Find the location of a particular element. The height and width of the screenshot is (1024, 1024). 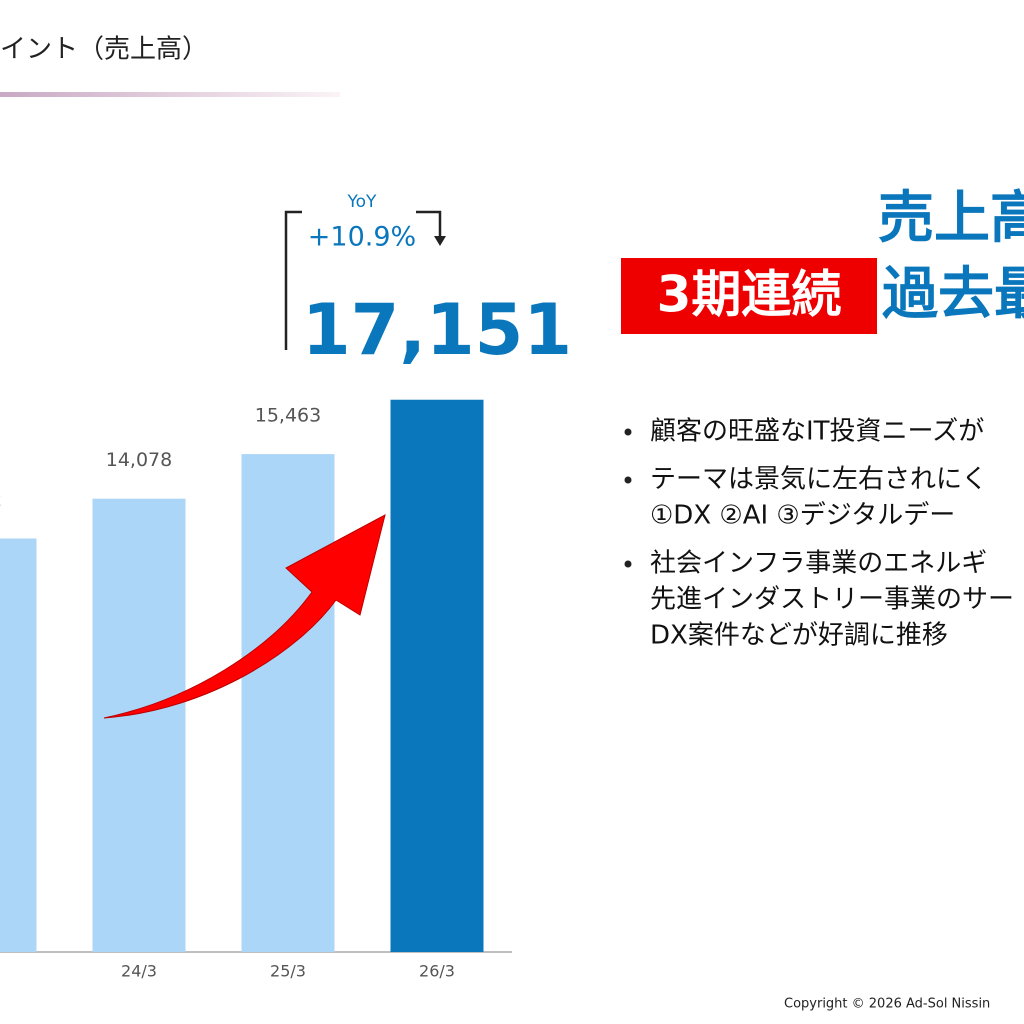

growth-arrow is located at coordinates (244, 616).